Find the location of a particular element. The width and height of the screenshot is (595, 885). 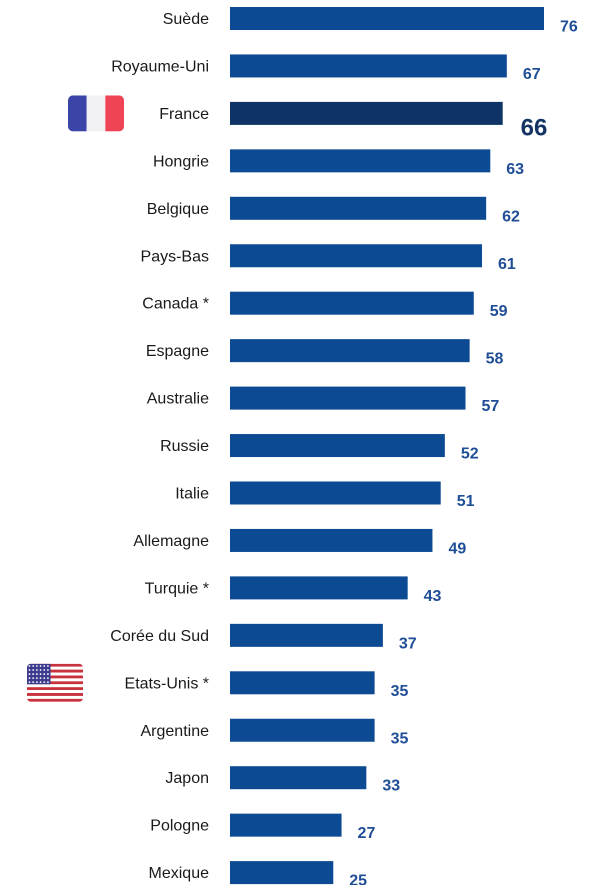

category-label: Etats-Unis * is located at coordinates (167, 683).